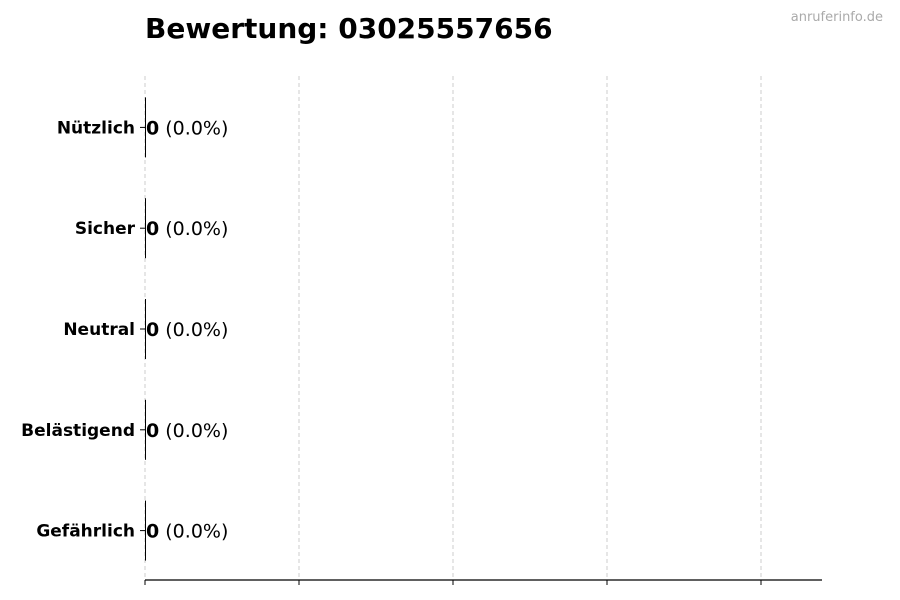 The width and height of the screenshot is (900, 600). Describe the element at coordinates (349, 28) in the screenshot. I see `chart-title: Bewertung: 03025557656` at that location.